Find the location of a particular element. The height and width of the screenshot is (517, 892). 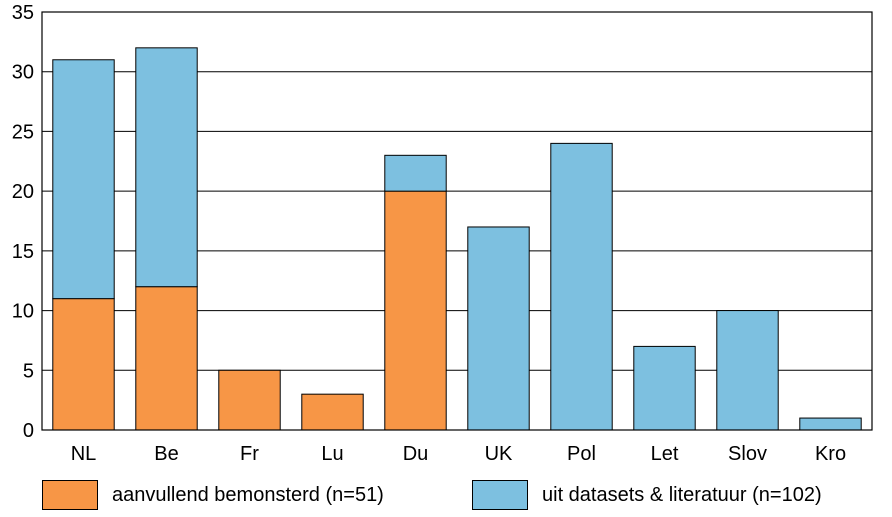

x-tick-label: Kro is located at coordinates (830, 454).